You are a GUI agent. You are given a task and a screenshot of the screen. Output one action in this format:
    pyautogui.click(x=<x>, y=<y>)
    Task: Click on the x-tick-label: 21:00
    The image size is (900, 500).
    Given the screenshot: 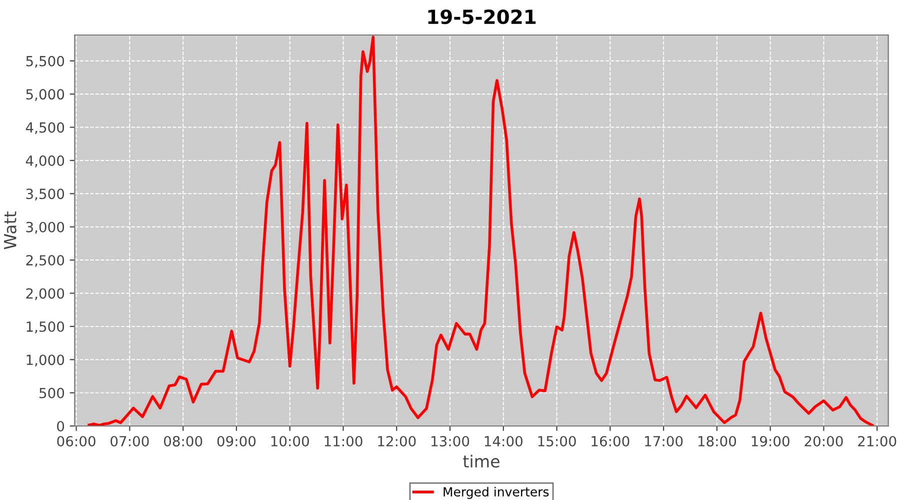 What is the action you would take?
    pyautogui.click(x=877, y=441)
    